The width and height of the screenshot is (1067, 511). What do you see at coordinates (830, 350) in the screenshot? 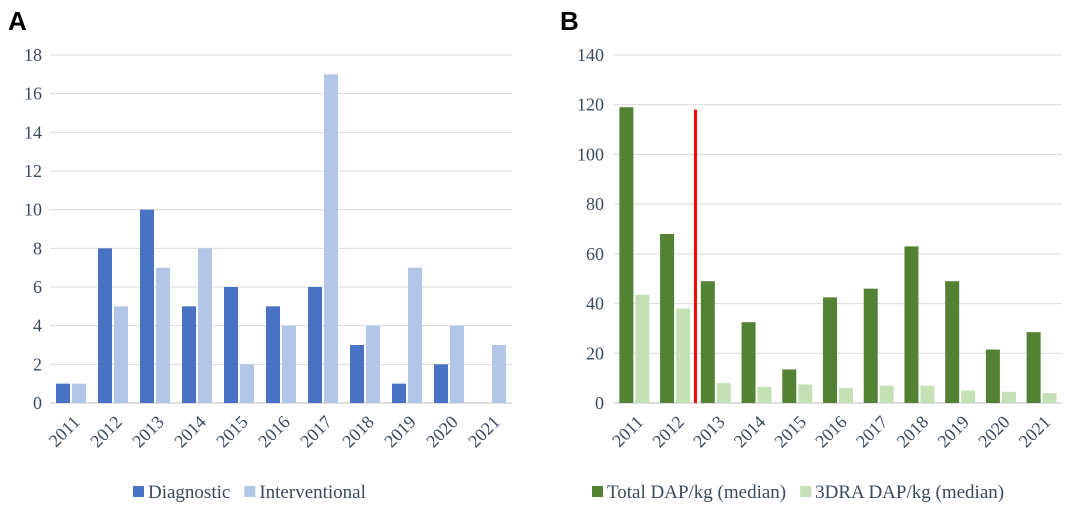
I see `bar-b-total-dap-kg-median--2016` at bounding box center [830, 350].